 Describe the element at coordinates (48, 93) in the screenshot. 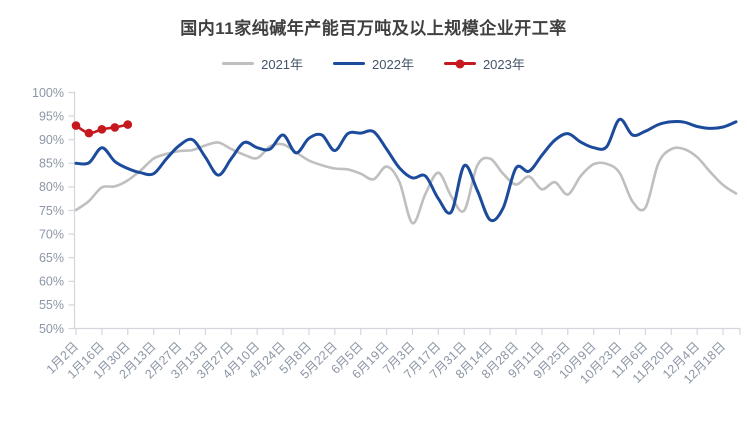

I see `y-tick-label: 100%` at that location.